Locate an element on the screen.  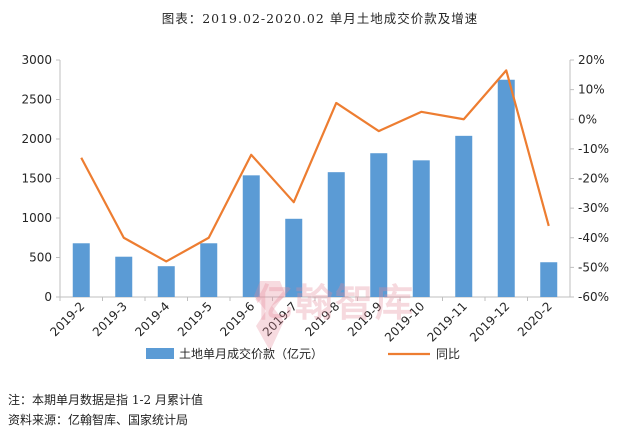
y-left-tick-label: 0 is located at coordinates (48, 297).